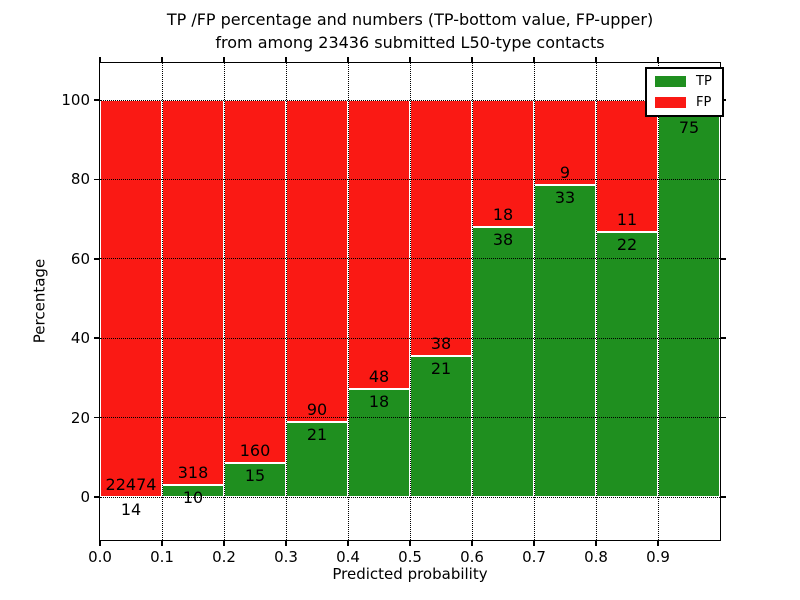 This screenshot has height=600, width=800. What do you see at coordinates (193, 473) in the screenshot?
I see `fp-count-label: 318` at bounding box center [193, 473].